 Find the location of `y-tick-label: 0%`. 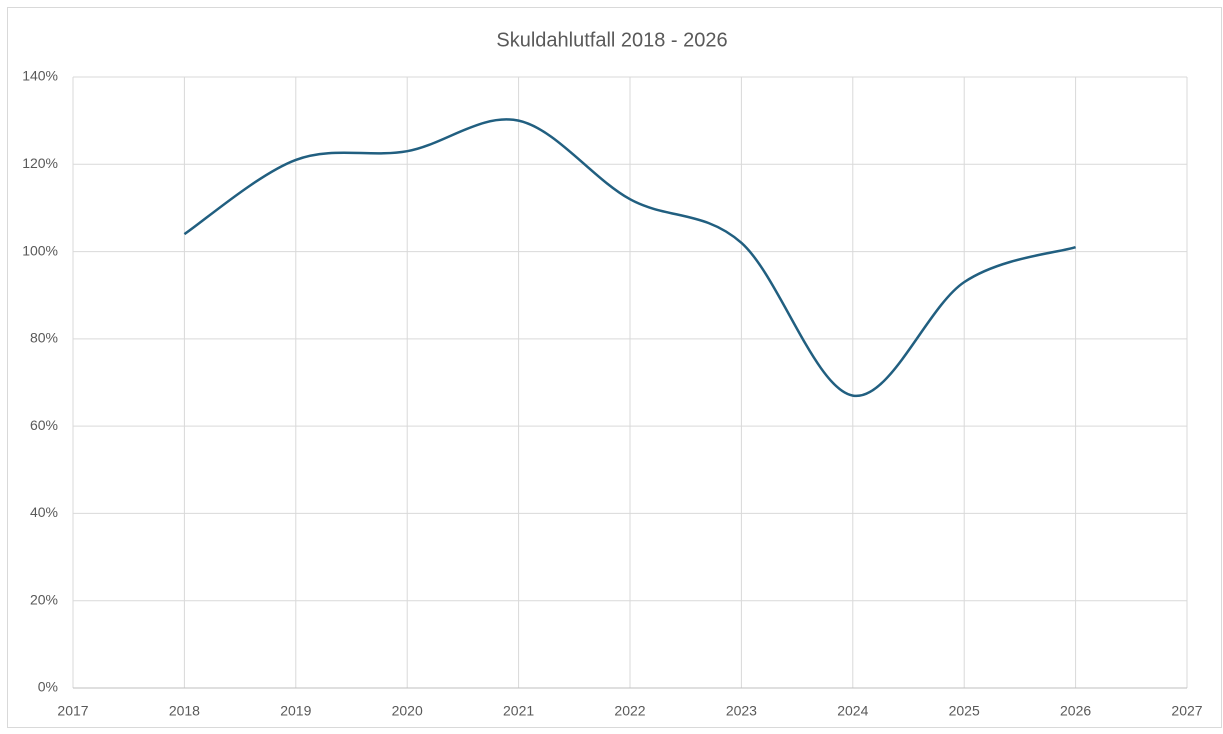

y-tick-label: 0% is located at coordinates (48, 687).